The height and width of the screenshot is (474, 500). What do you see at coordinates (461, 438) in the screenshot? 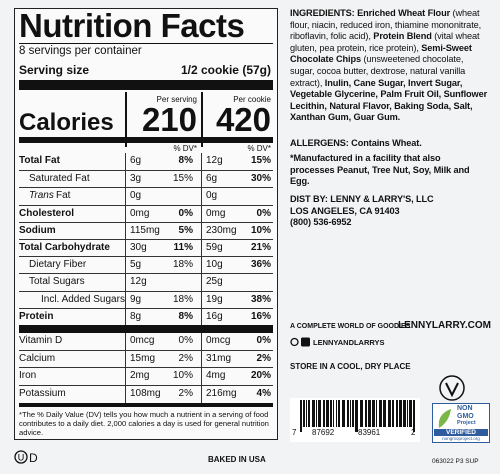
I see `non-gmo-url: nongmoproject.org` at bounding box center [461, 438].